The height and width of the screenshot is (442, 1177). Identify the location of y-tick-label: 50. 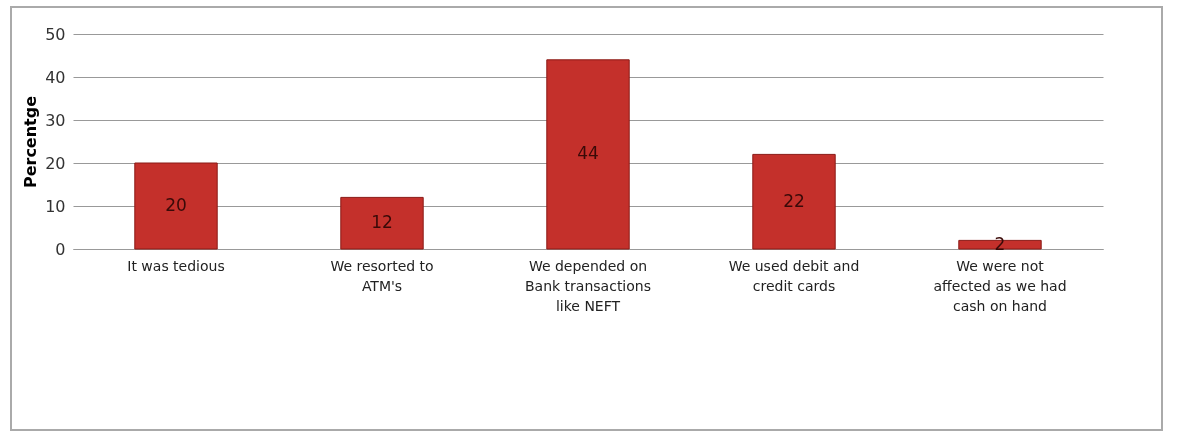
(55, 34).